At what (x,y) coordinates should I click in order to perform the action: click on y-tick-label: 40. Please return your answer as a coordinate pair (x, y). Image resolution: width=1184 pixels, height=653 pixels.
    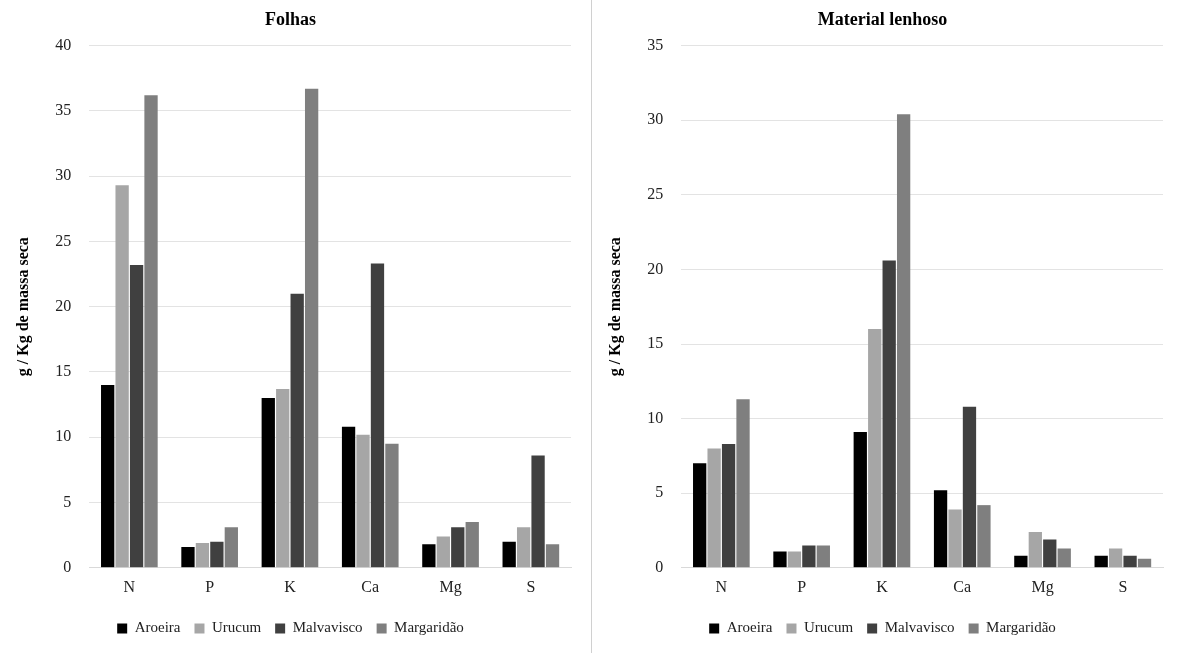
    Looking at the image, I should click on (63, 44).